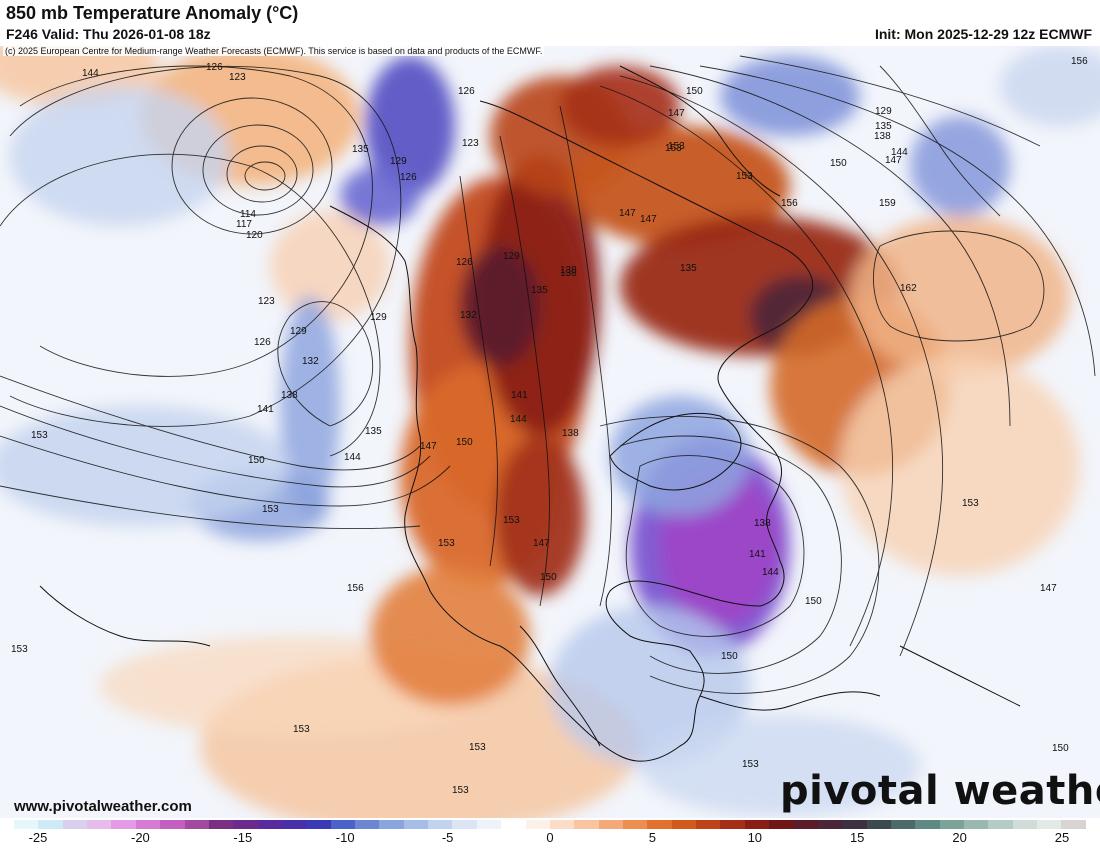 This screenshot has width=1100, height=850. I want to click on colorbar-tick-label: -15, so click(243, 837).